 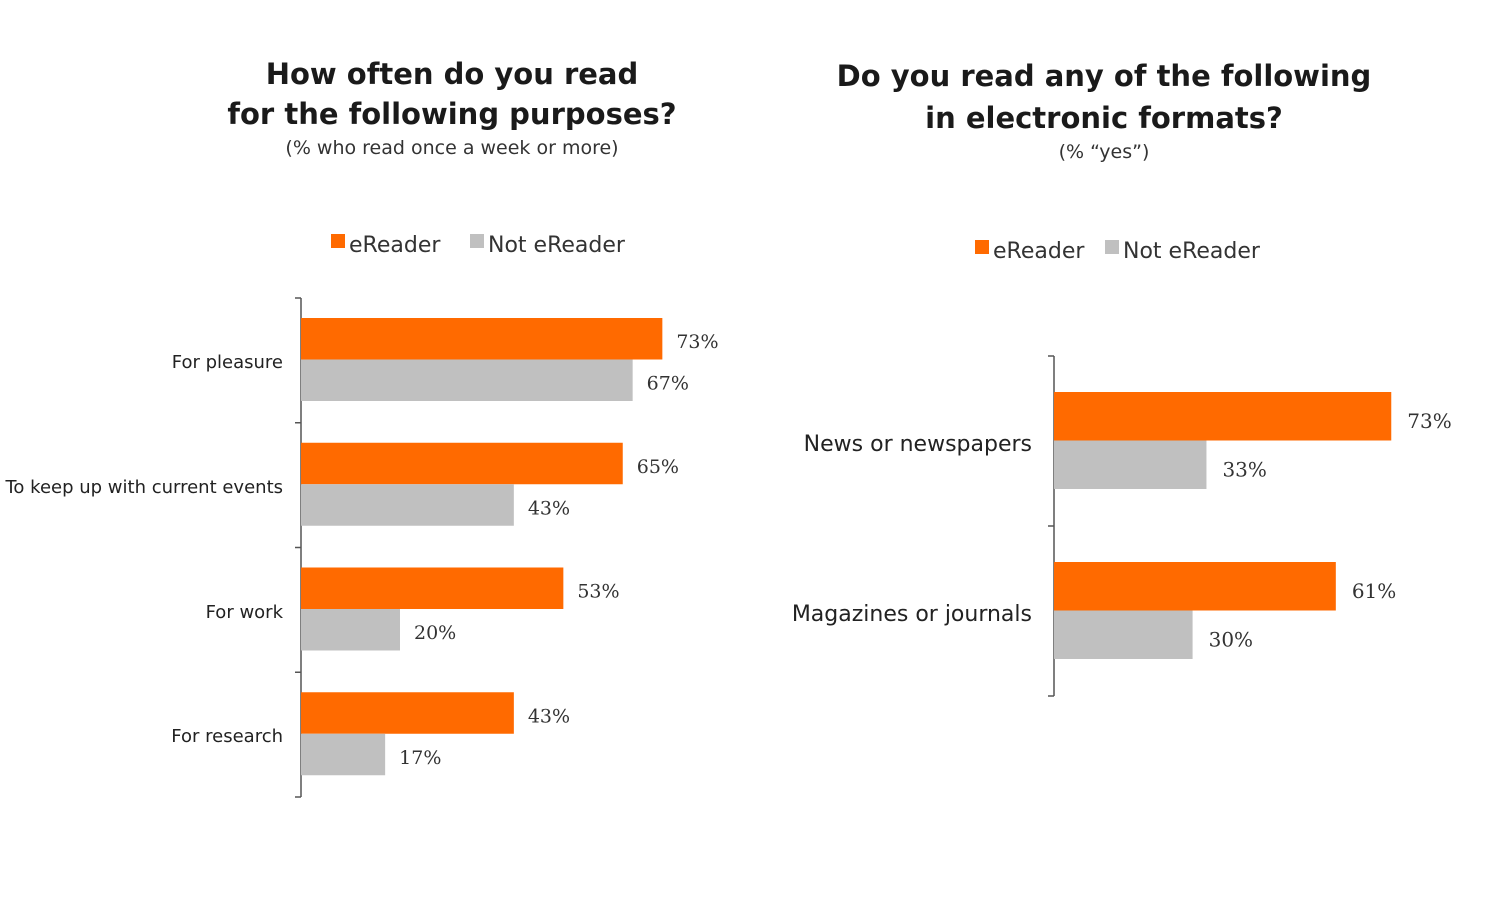 What do you see at coordinates (658, 467) in the screenshot?
I see `chart1-data-label: 65%` at bounding box center [658, 467].